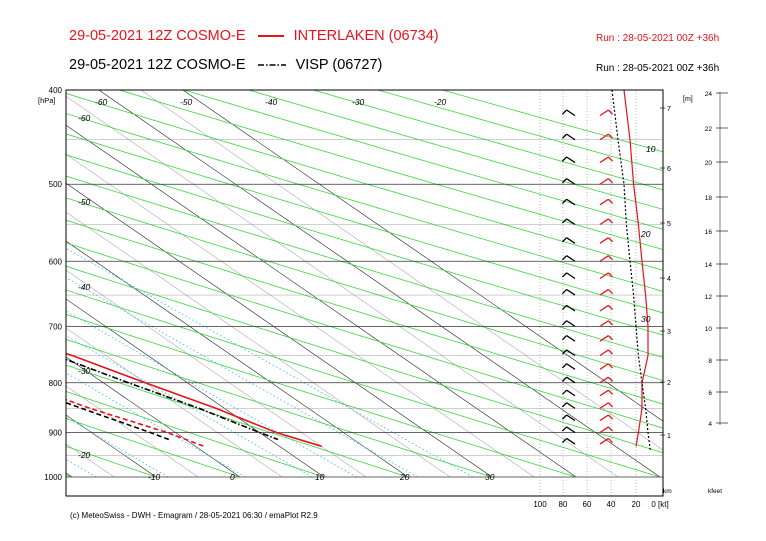  I want to click on kfeet-label: 16, so click(709, 232).